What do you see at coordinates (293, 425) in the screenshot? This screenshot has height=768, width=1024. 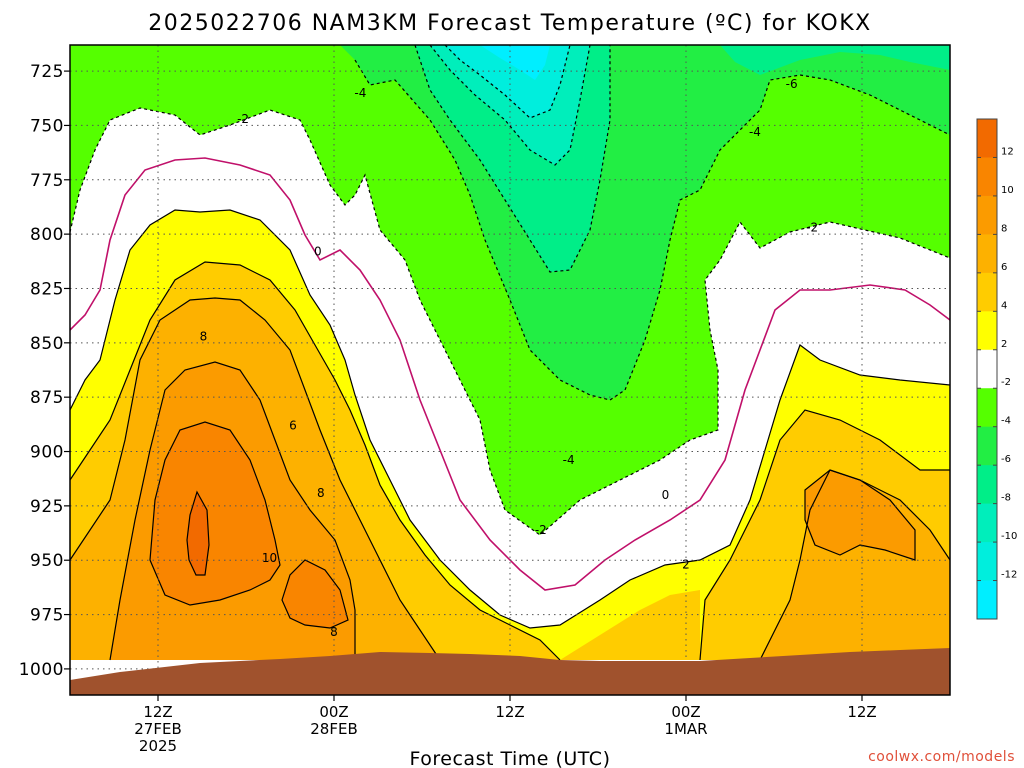 I see `contour-label: 6` at bounding box center [293, 425].